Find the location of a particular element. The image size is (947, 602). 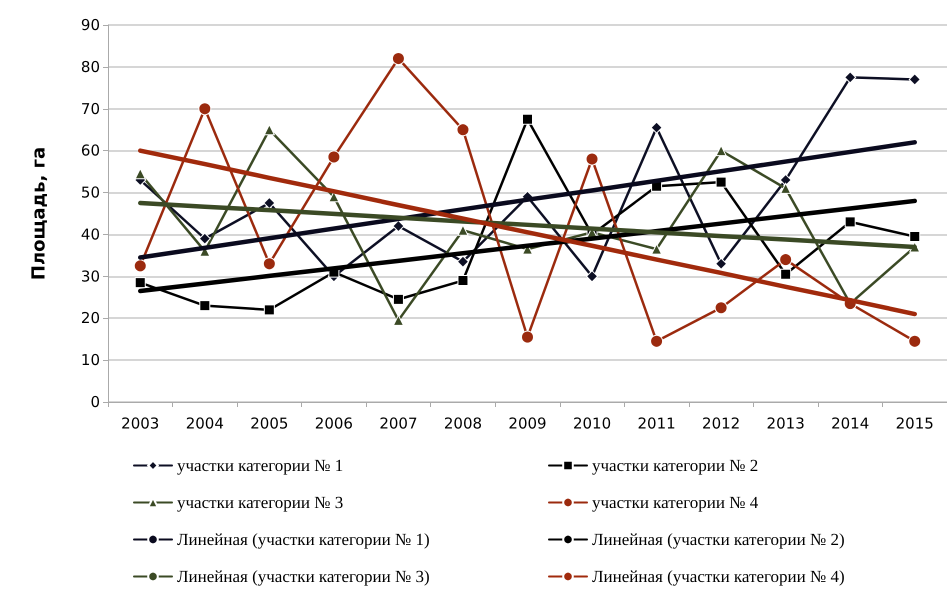

x-tick-label: 2004 is located at coordinates (205, 423).